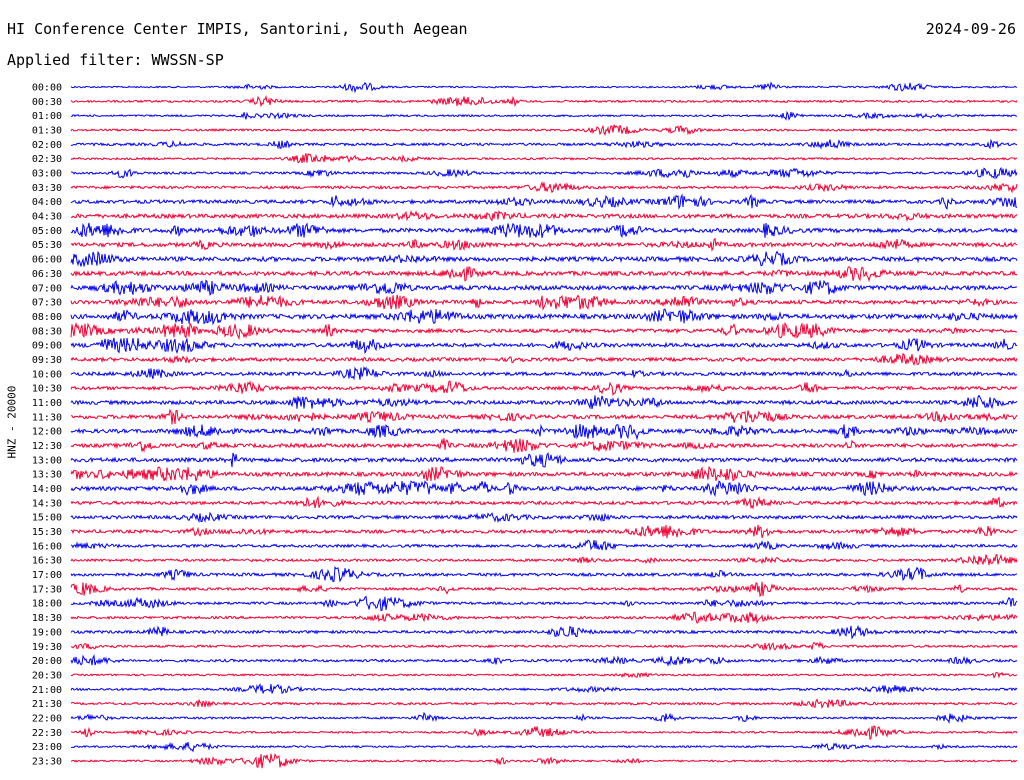 This screenshot has width=1024, height=780. What do you see at coordinates (47, 532) in the screenshot?
I see `time-label: 15:30` at bounding box center [47, 532].